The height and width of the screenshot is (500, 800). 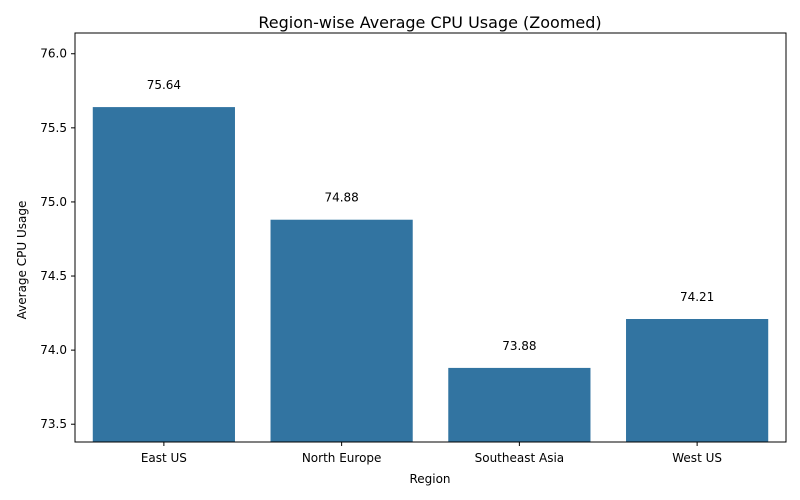 I want to click on x-tick-label: Southeast Asia, so click(x=520, y=458).